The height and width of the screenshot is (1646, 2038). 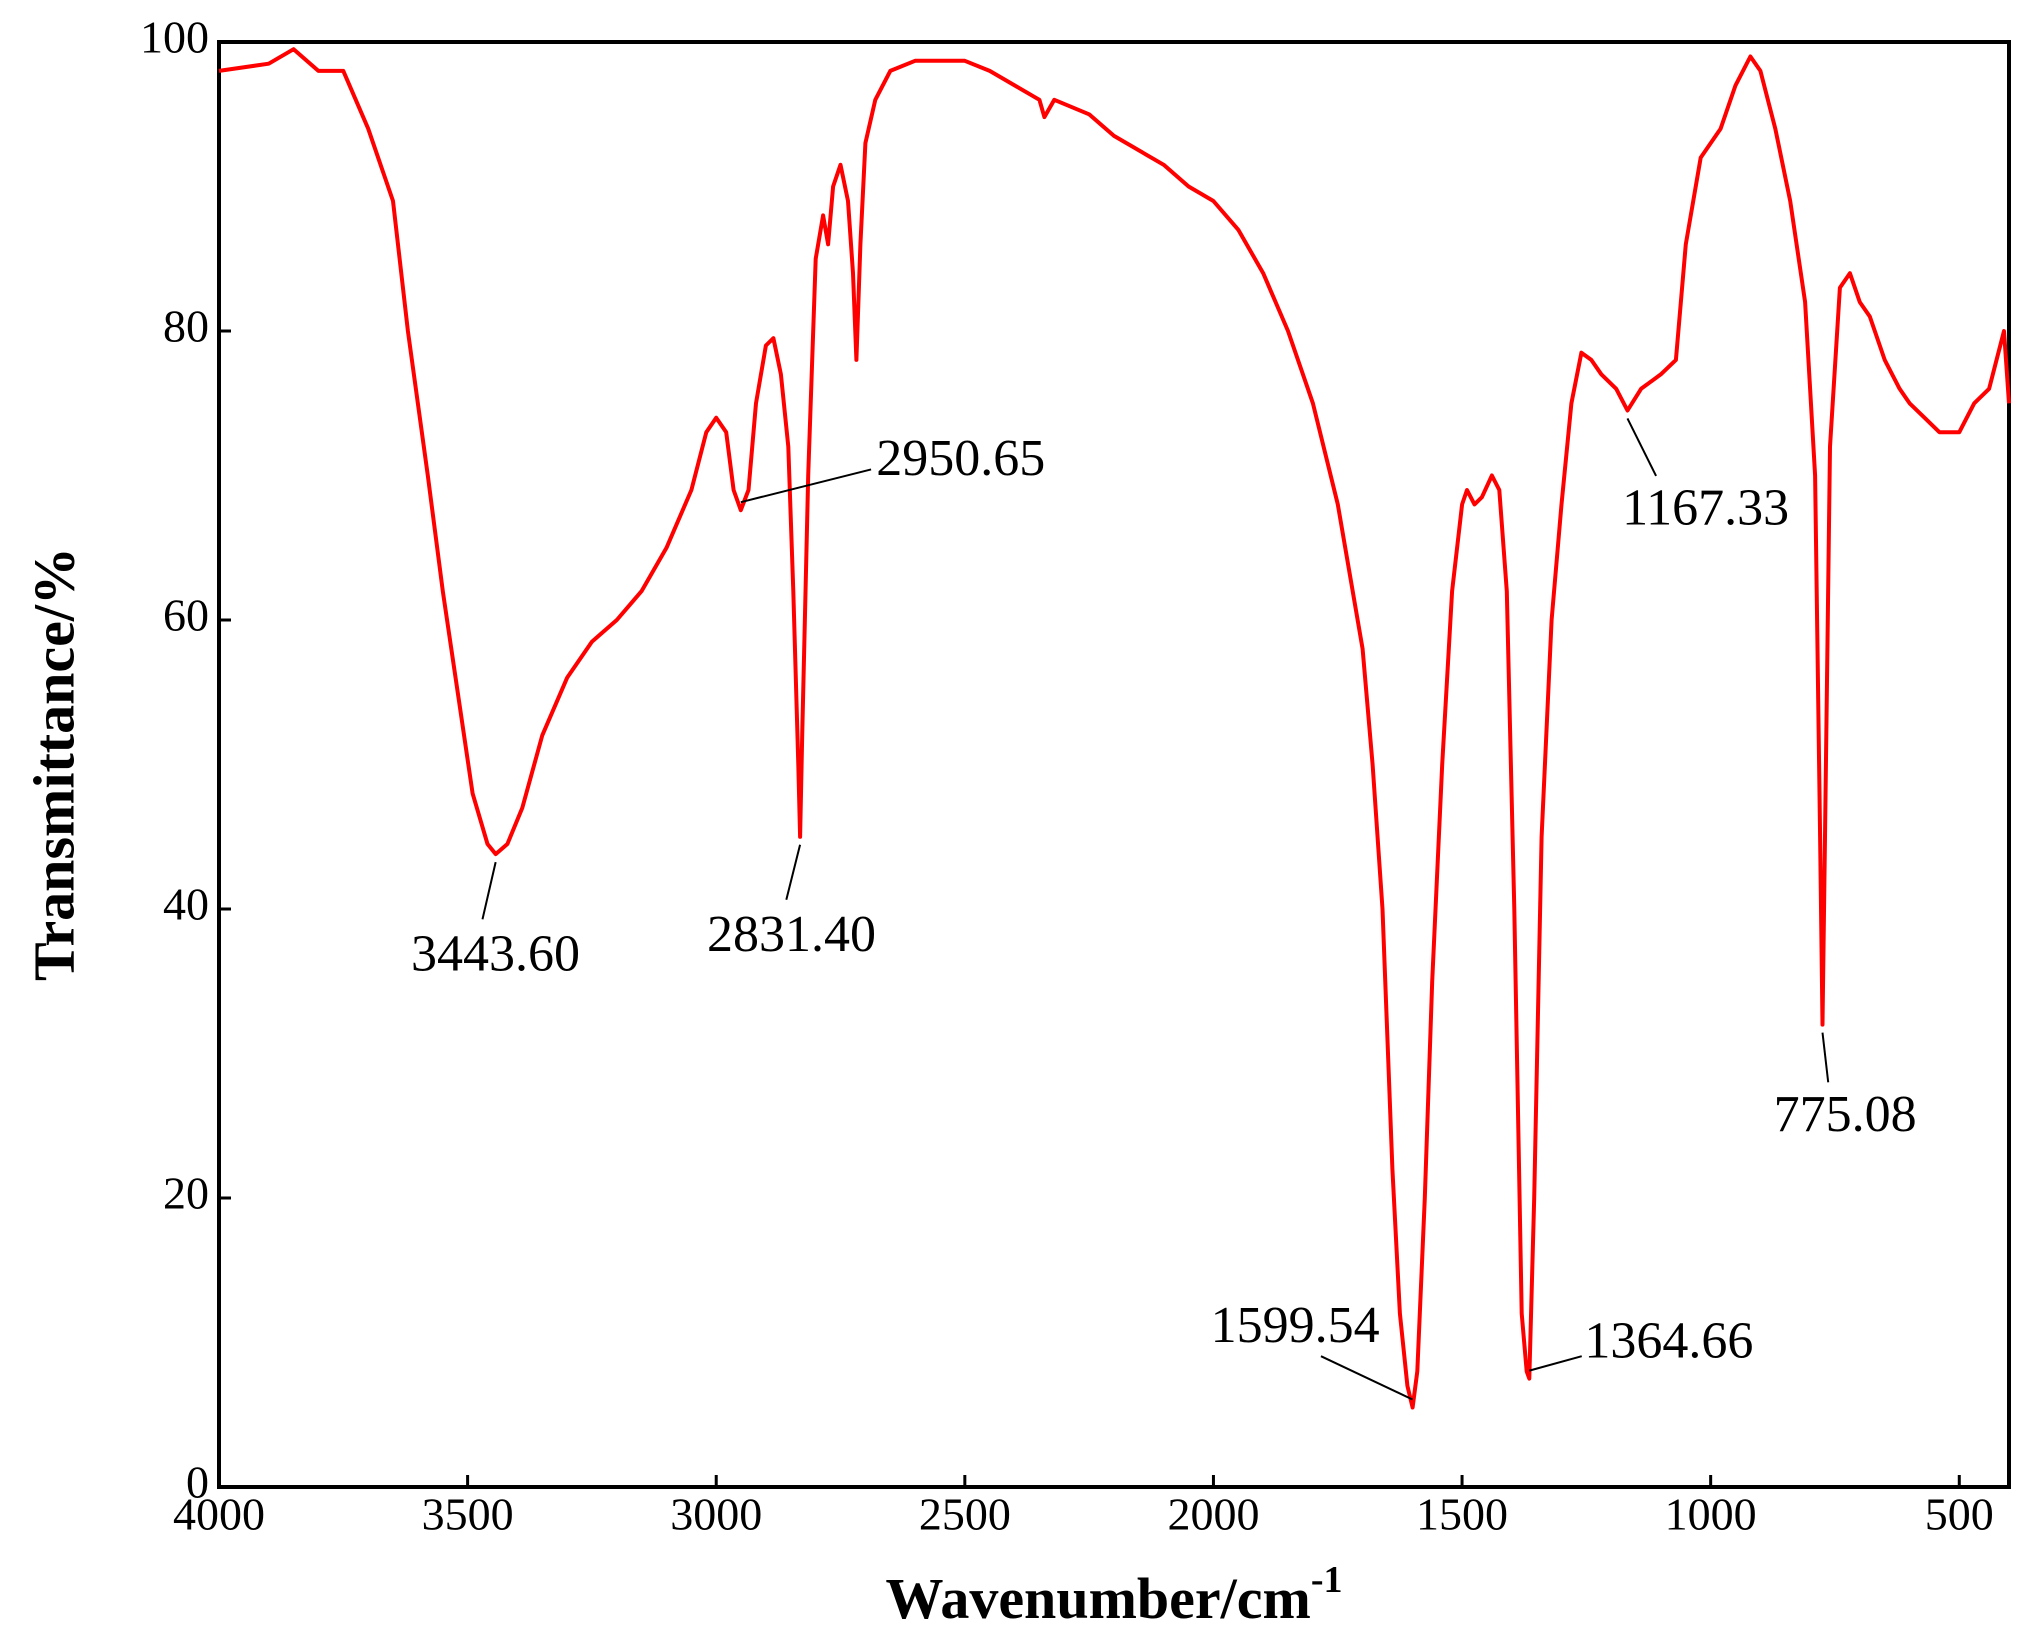 What do you see at coordinates (1098, 1598) in the screenshot?
I see `x-axis-title-text: Wavenumber/cm` at bounding box center [1098, 1598].